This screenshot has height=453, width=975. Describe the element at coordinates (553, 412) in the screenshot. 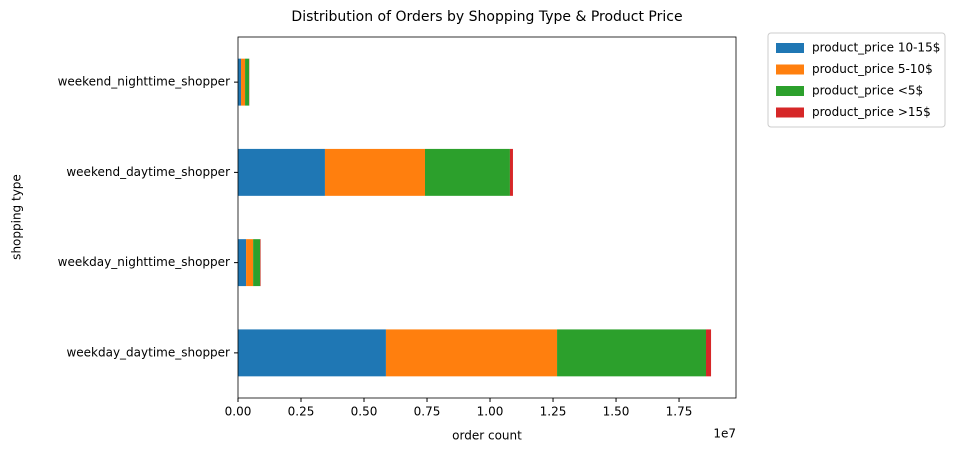

I see `x-tick-label: 1.25` at that location.